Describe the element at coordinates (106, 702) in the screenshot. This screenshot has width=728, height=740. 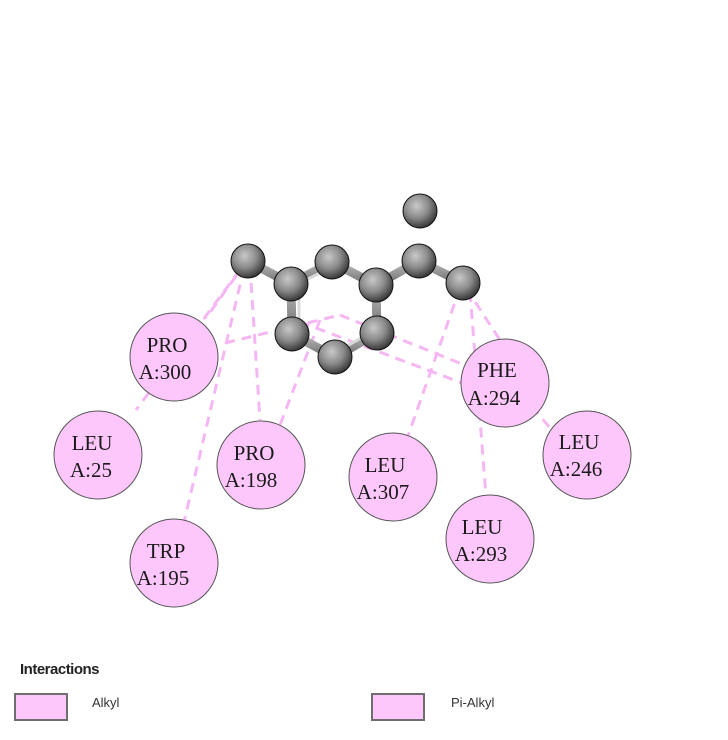
I see `legend-label-alkyl: Alkyl` at that location.